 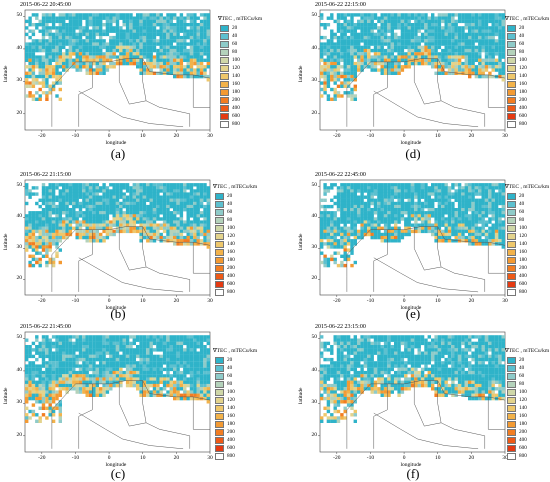 I want to click on legend-label: 160, so click(x=523, y=84).